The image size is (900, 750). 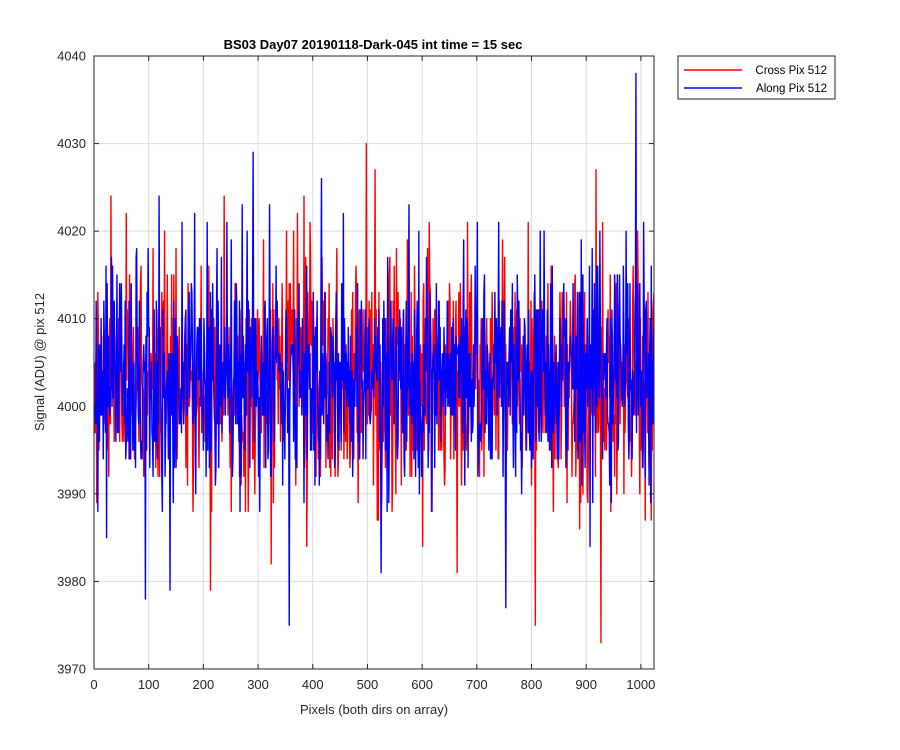 What do you see at coordinates (791, 71) in the screenshot?
I see `legend-label-cross: Cross Pix 512` at bounding box center [791, 71].